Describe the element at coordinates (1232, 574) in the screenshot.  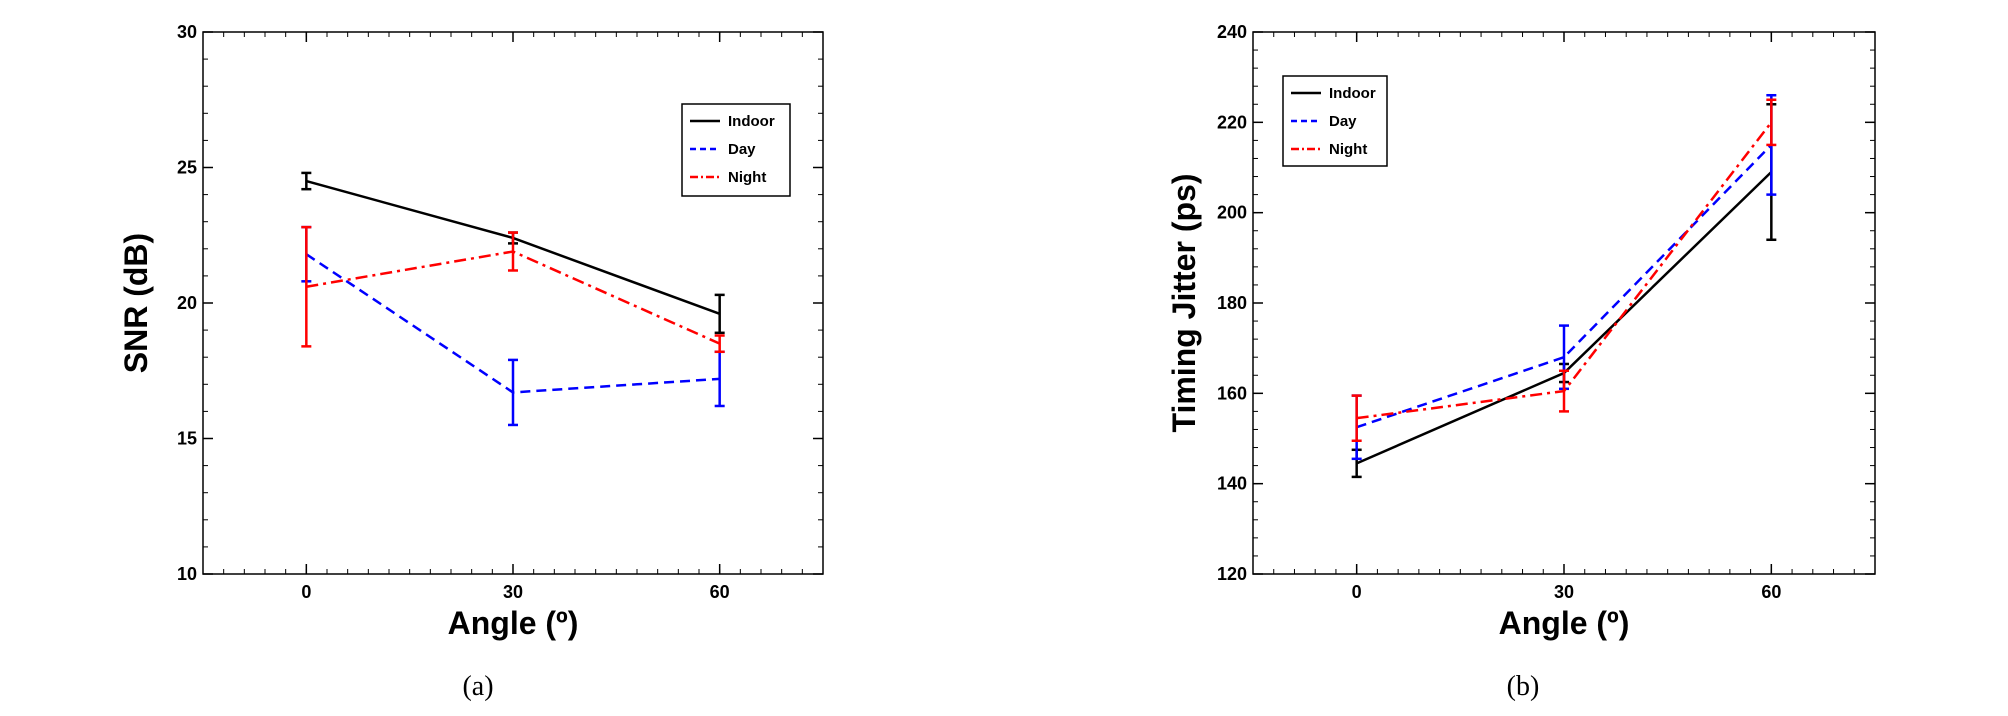
I see `y-tick-label: 120` at that location.